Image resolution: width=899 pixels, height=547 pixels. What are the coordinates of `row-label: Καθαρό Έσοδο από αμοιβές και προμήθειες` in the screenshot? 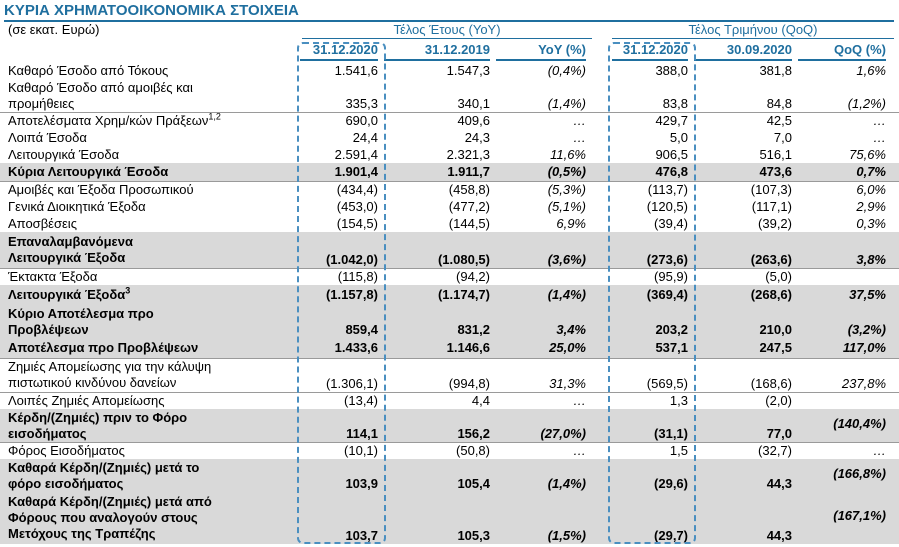 It's located at (100, 95).